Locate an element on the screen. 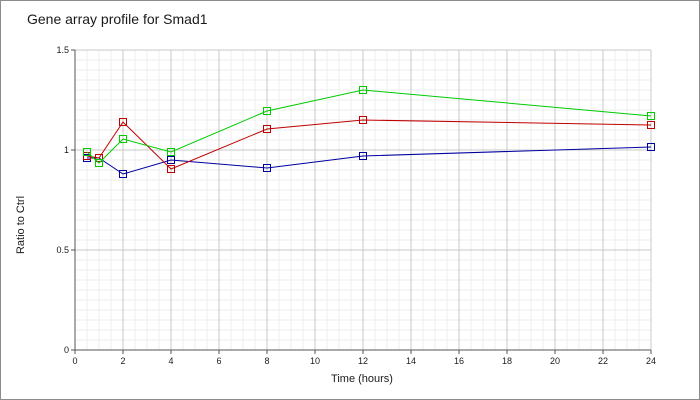  y-tick-label: 1.5 is located at coordinates (62, 50).